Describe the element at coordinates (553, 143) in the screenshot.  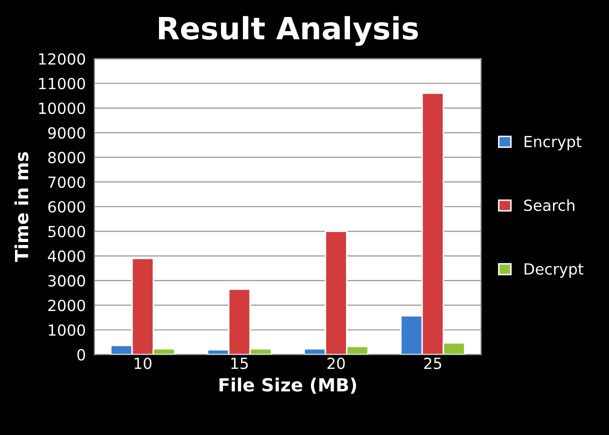
I see `legend-label: Encrypt` at that location.